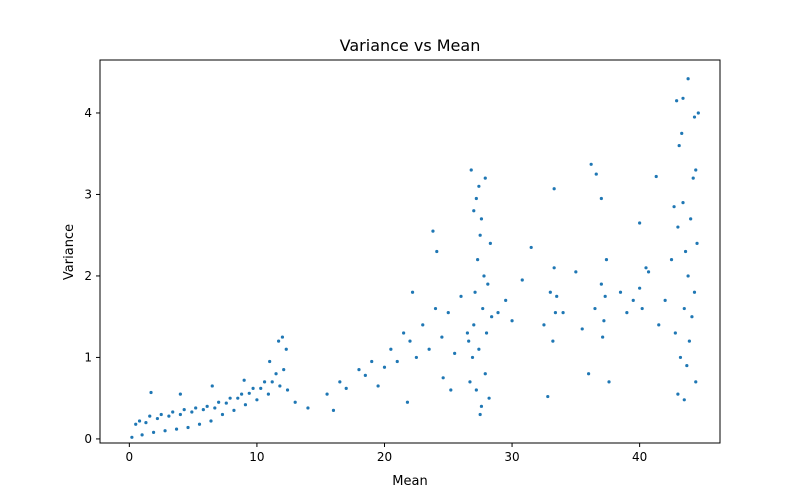 This screenshot has width=800, height=500. What do you see at coordinates (88, 439) in the screenshot?
I see `y-tick-label: 0` at bounding box center [88, 439].